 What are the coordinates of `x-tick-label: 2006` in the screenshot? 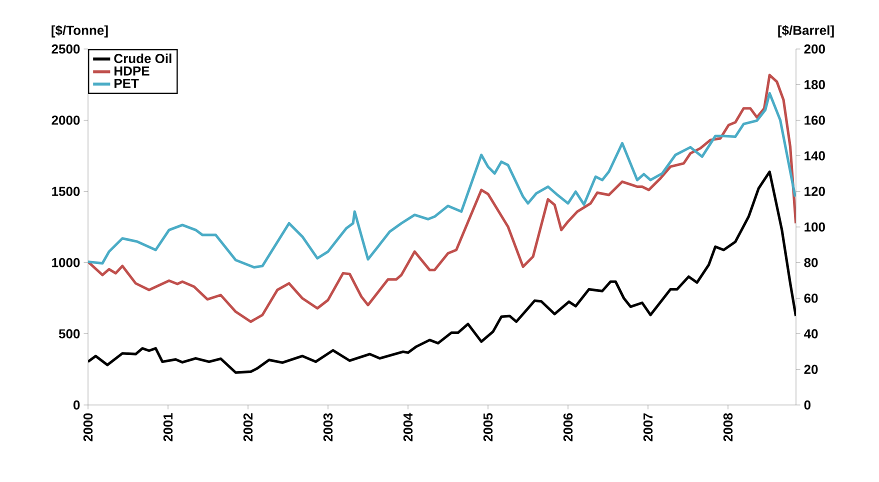 It's located at (568, 427).